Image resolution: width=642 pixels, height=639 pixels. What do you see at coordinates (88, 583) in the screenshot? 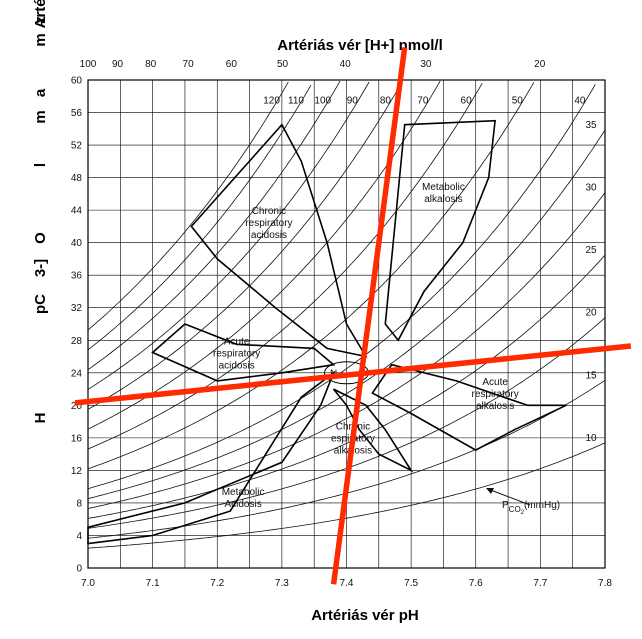
I see `x-tick-label: 7.0` at bounding box center [88, 583].